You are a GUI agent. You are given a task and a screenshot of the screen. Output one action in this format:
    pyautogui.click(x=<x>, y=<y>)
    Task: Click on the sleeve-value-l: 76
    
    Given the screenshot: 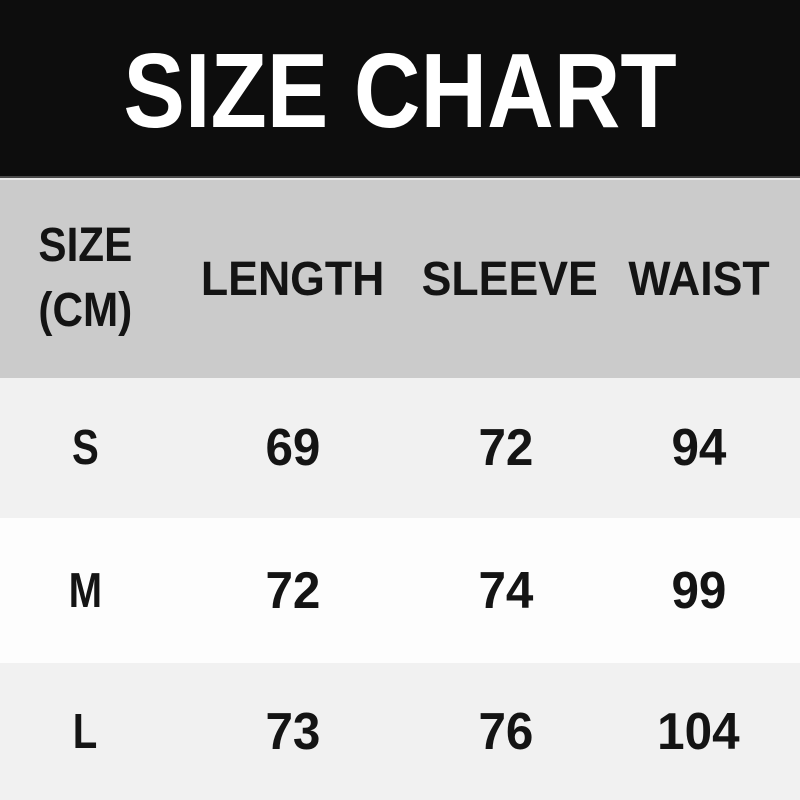 What is the action you would take?
    pyautogui.click(x=506, y=731)
    